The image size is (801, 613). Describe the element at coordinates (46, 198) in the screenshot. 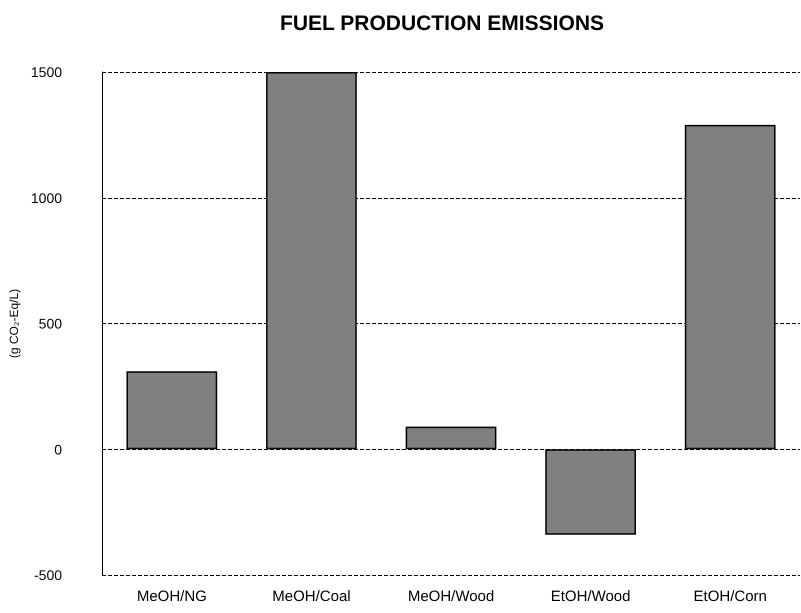

I see `y-tick-label: 1000` at that location.